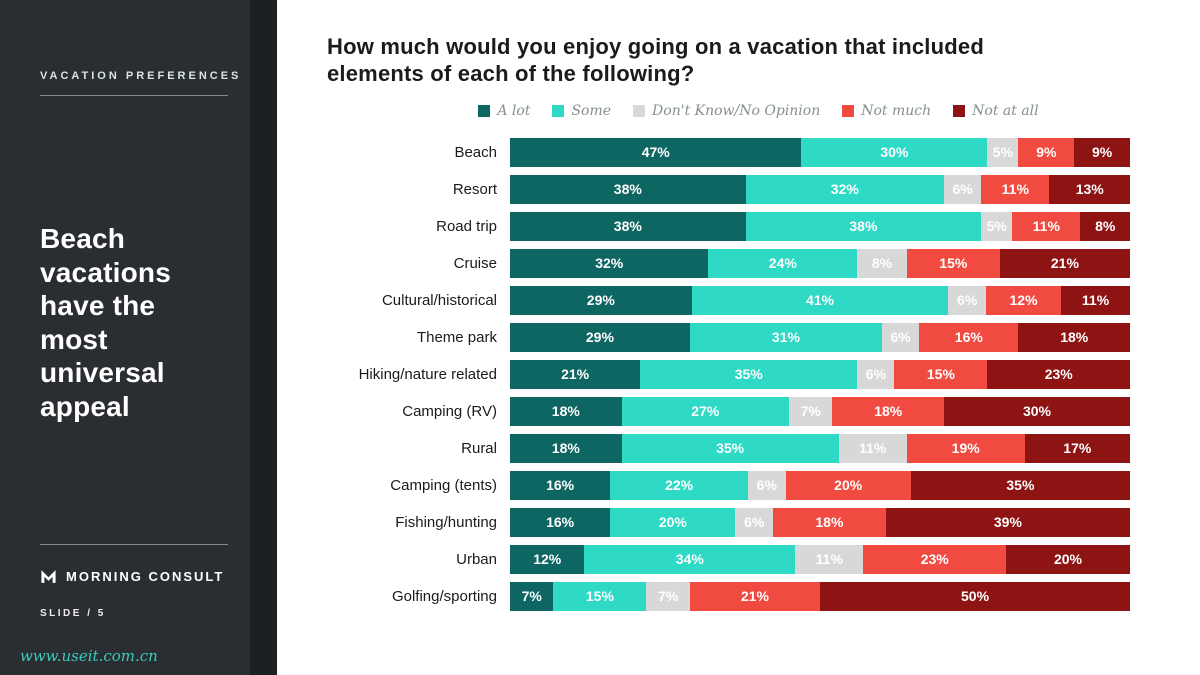 The height and width of the screenshot is (675, 1200). I want to click on bar-rural: 18% 35% 11% 19% 17%, so click(820, 448).